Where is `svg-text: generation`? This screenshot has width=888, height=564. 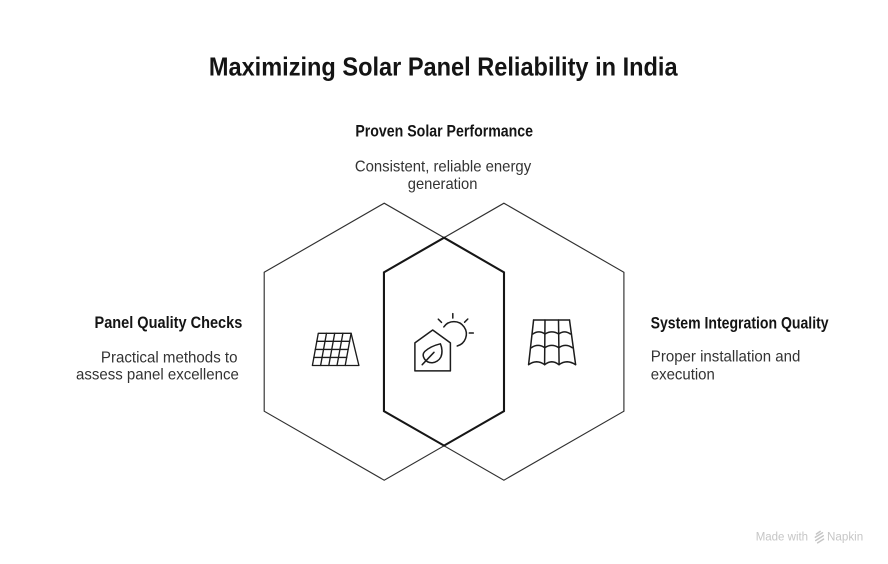
svg-text: generation is located at coordinates (443, 184).